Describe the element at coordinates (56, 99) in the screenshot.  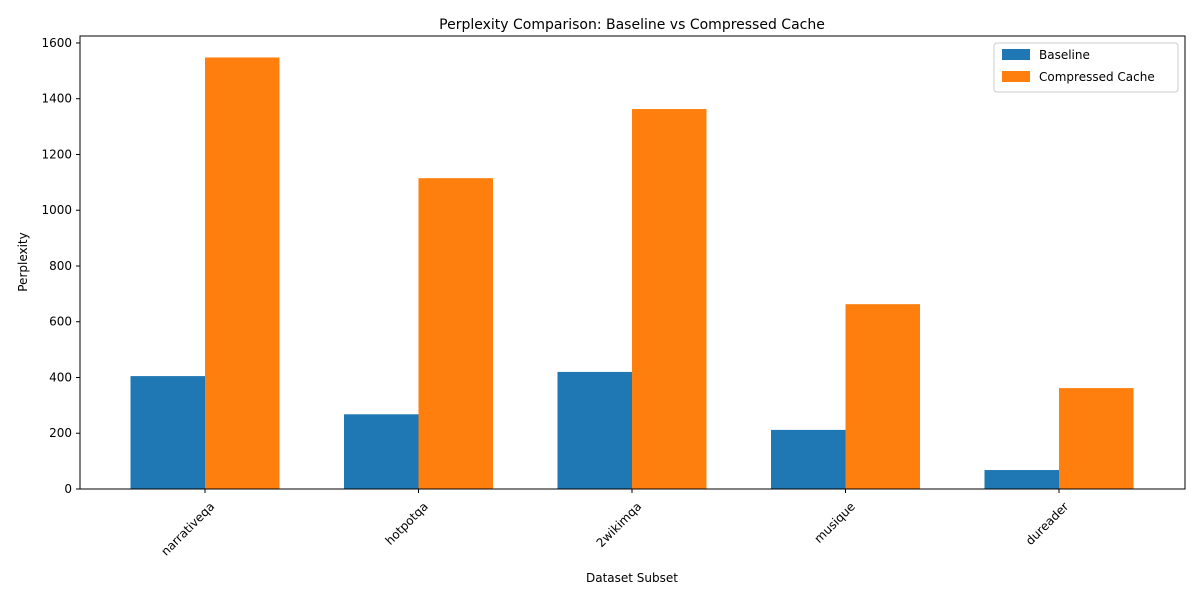
I see `y-tick-label: 1400` at that location.